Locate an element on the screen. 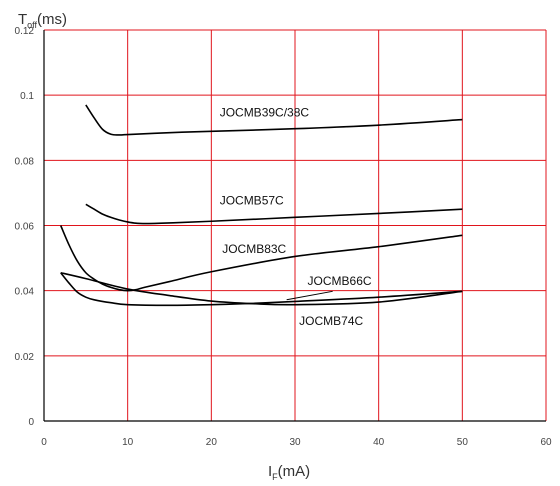  series-line-jocmb66c is located at coordinates (261, 289).